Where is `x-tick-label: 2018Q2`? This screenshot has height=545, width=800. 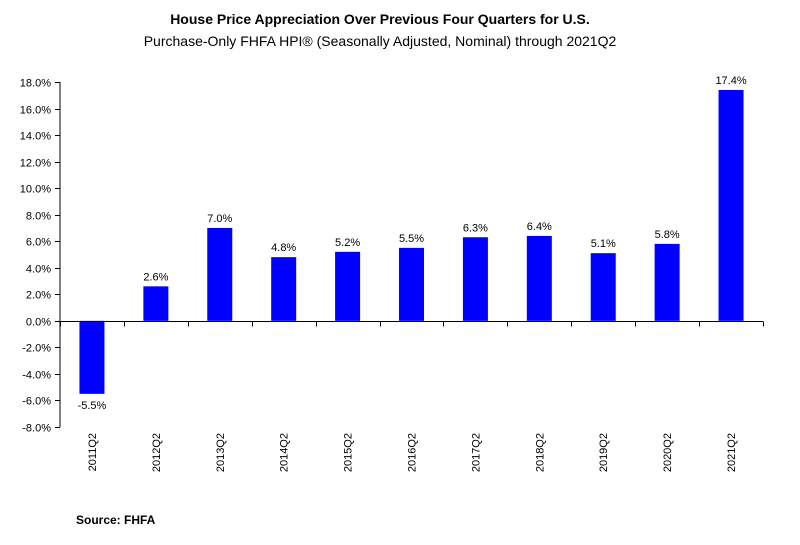
x-tick-label: 2018Q2 is located at coordinates (540, 452).